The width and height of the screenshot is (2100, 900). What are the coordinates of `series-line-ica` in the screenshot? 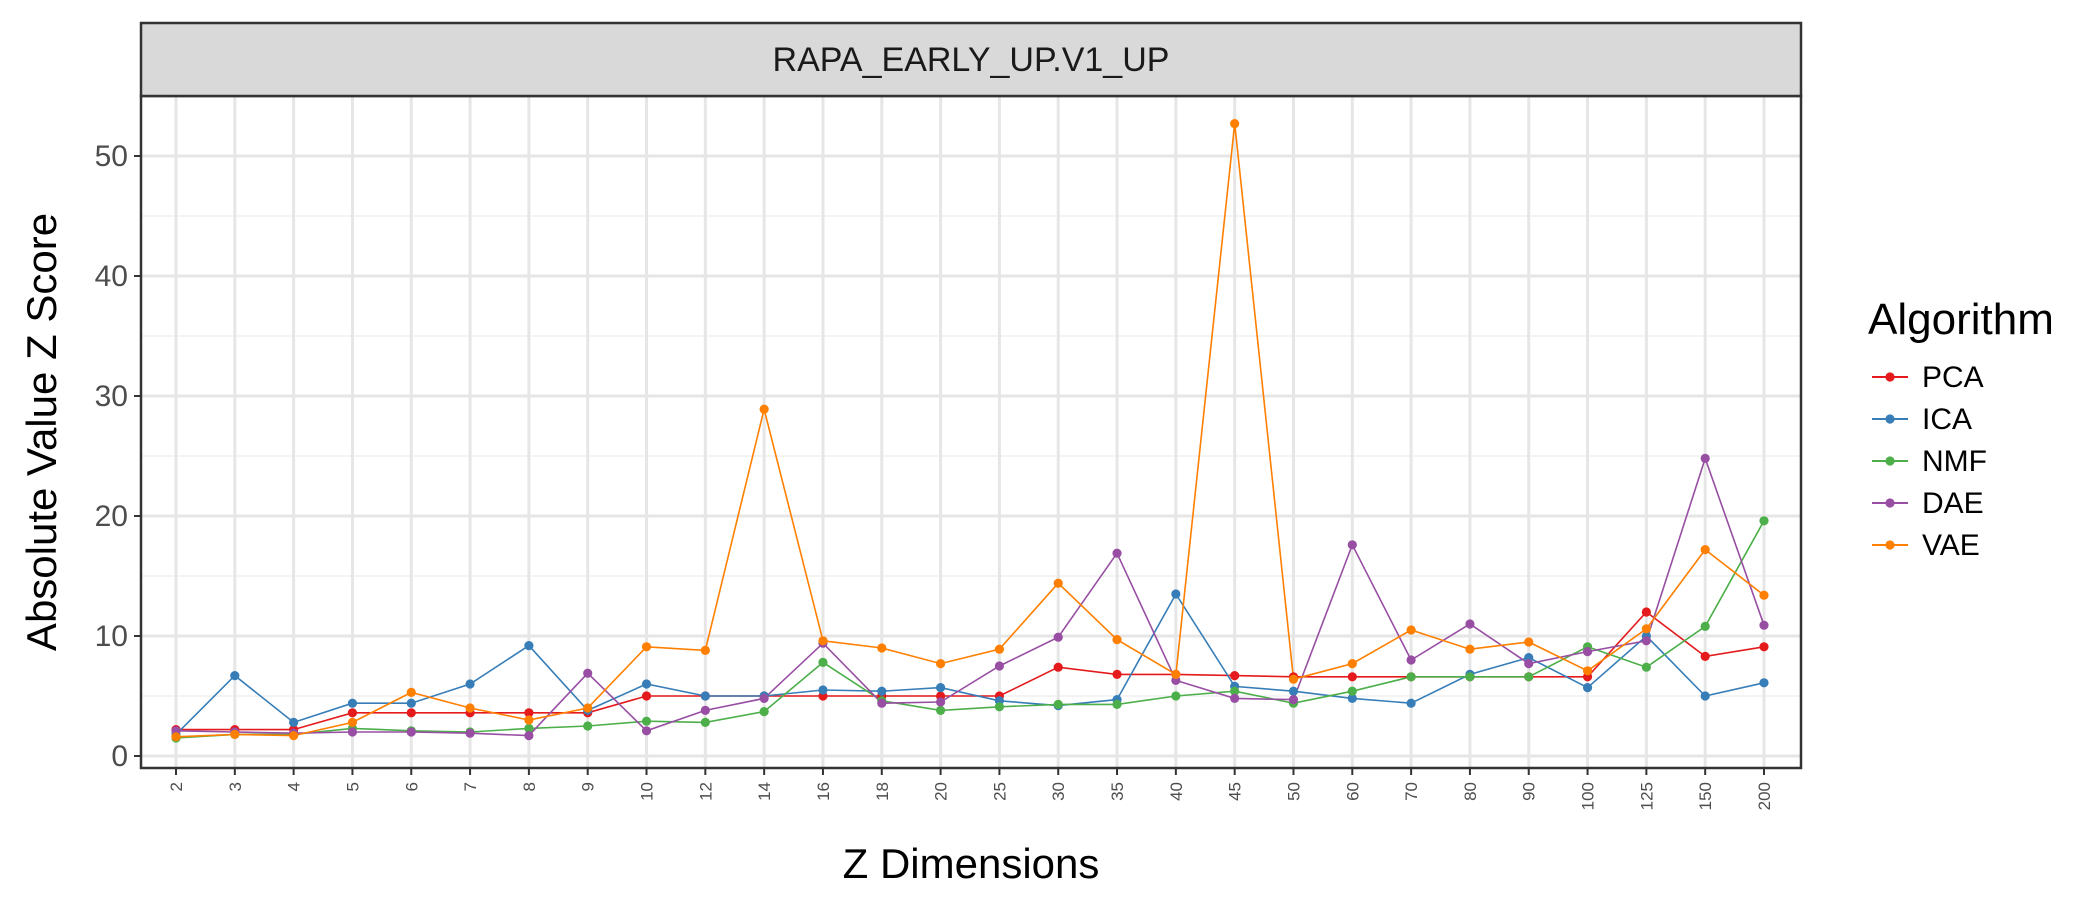 It's located at (970, 663).